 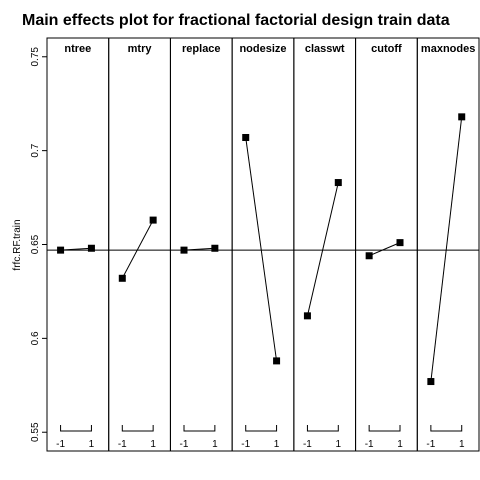 I want to click on panel-replace: replace -1 1, so click(x=201, y=244).